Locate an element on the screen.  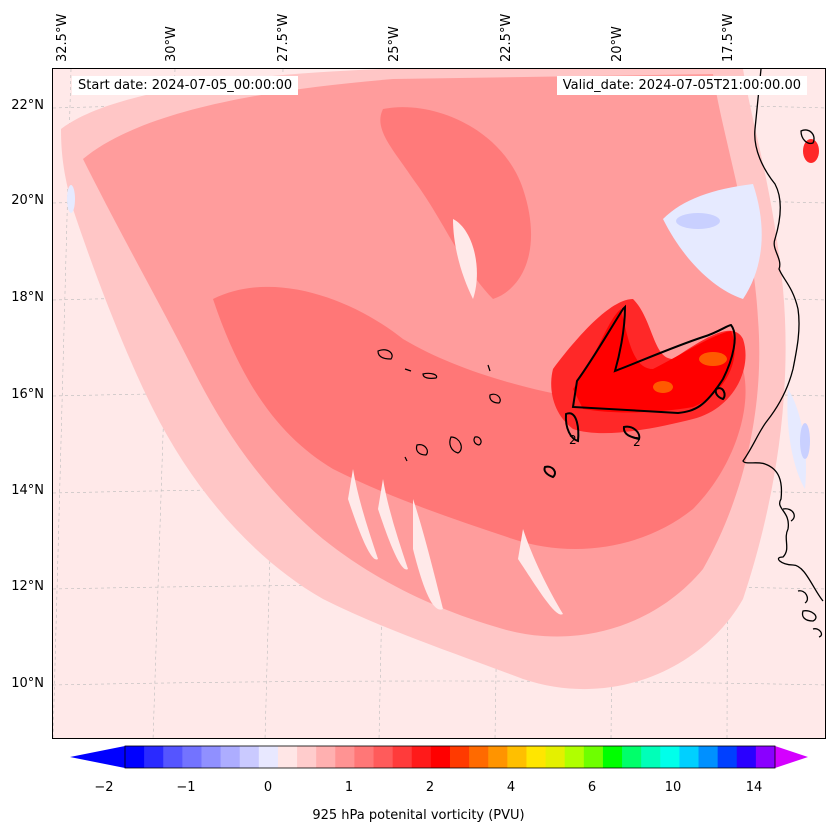
colorbar-tick-0: 0 is located at coordinates (268, 787).